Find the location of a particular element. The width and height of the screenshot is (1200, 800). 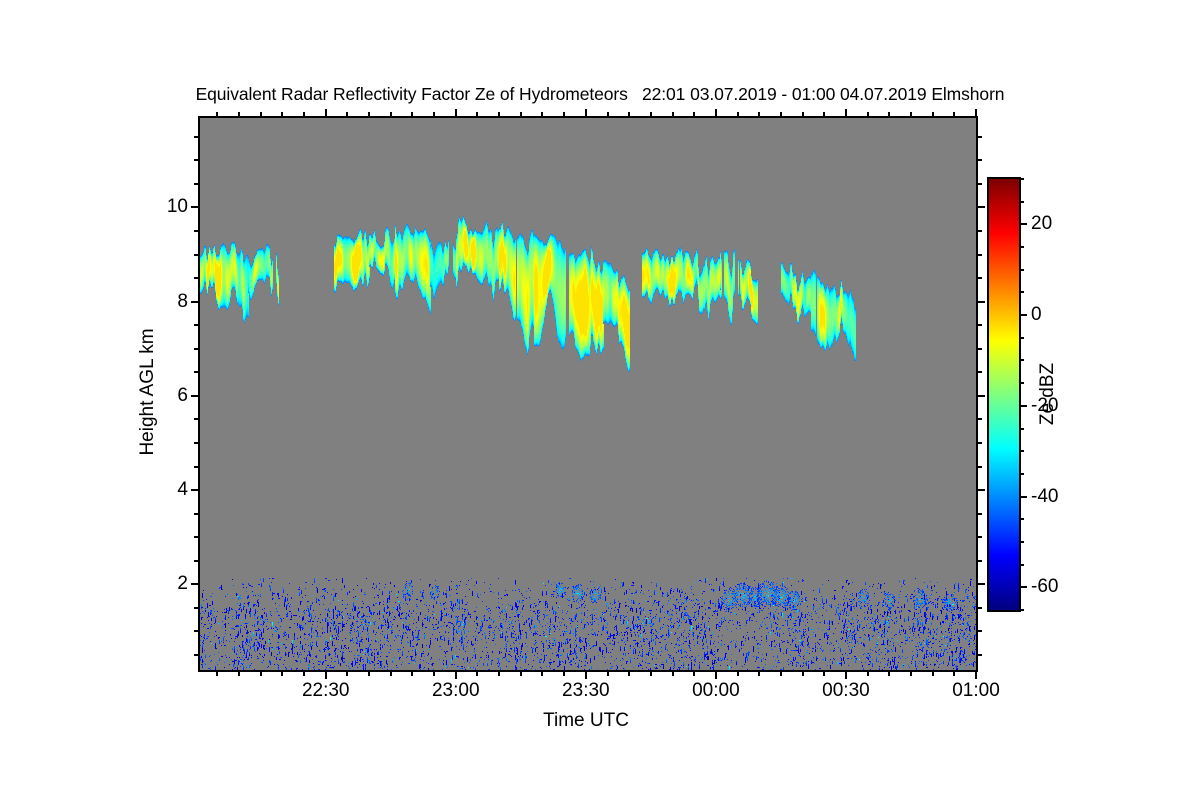

x-axis-tick-label: 23:30 is located at coordinates (586, 690).